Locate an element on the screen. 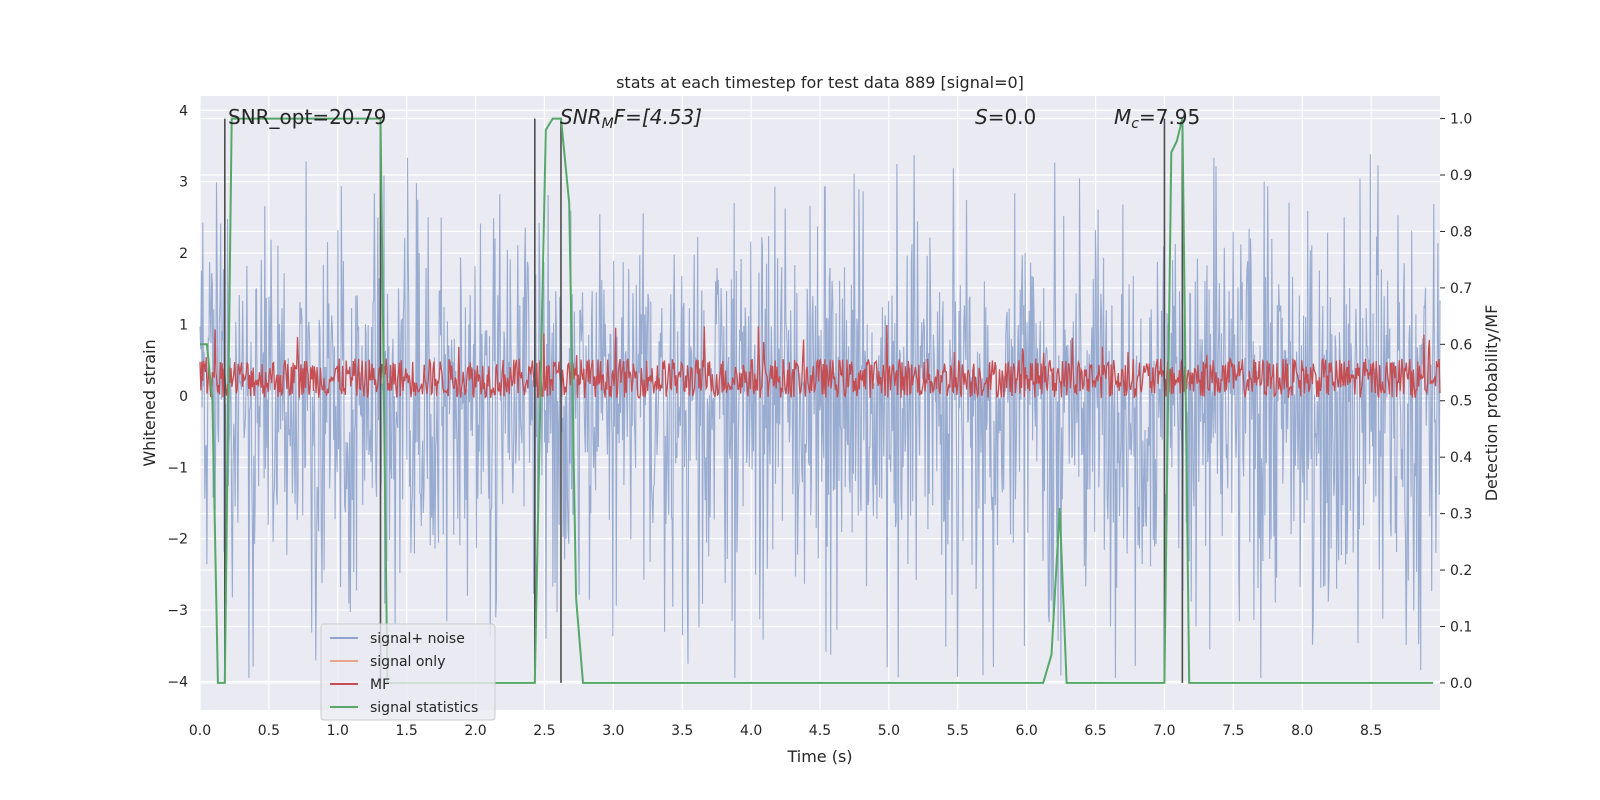  x-tick-label: 4.0 is located at coordinates (751, 731).